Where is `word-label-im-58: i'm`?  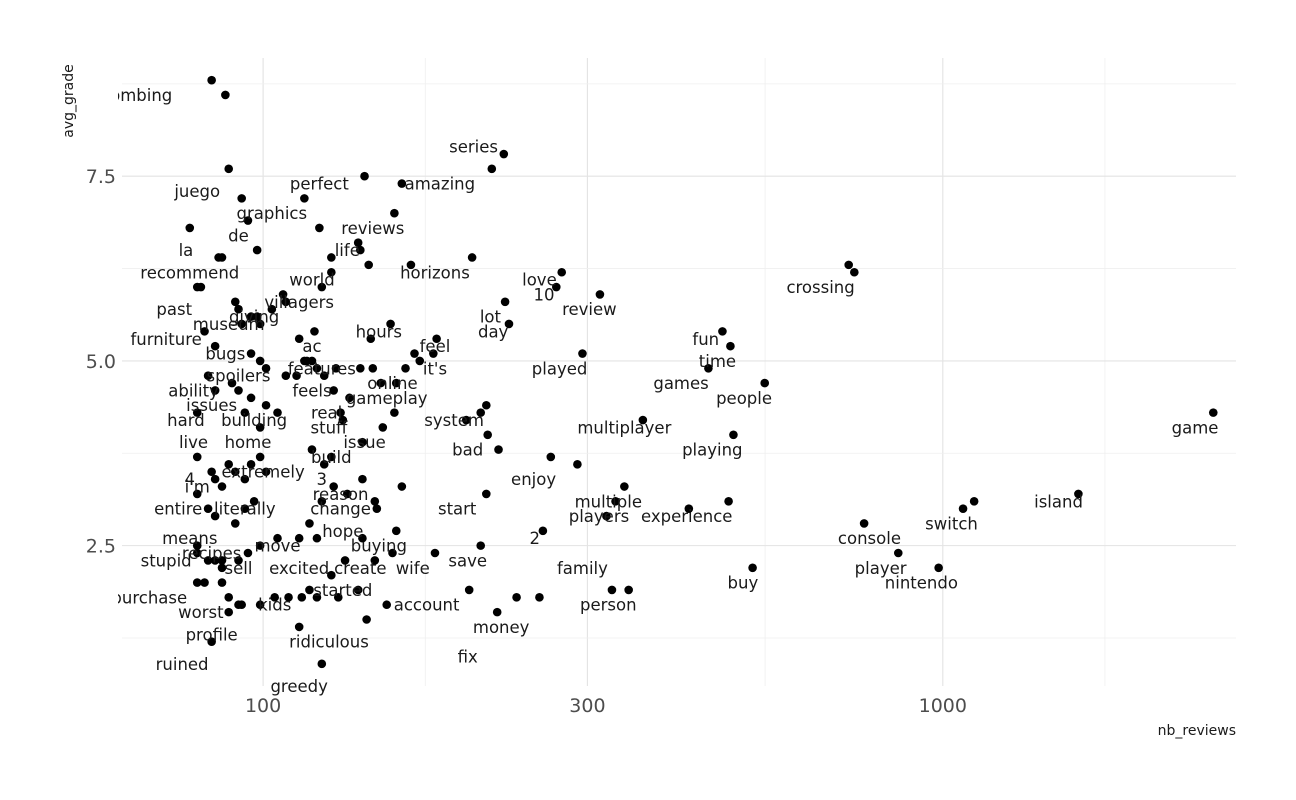
word-label-im-58: i'm is located at coordinates (197, 487).